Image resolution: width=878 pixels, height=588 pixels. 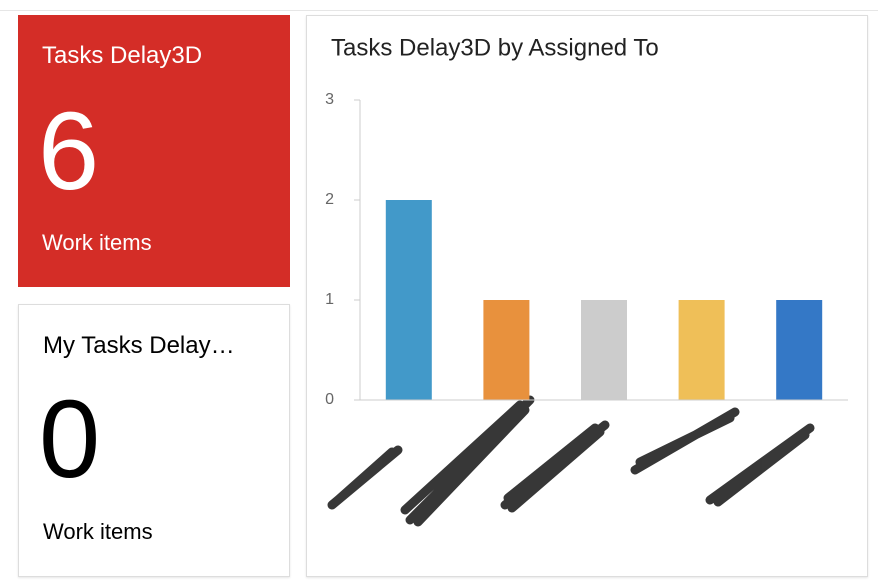 What do you see at coordinates (329, 99) in the screenshot?
I see `y-tick-label: 3` at bounding box center [329, 99].